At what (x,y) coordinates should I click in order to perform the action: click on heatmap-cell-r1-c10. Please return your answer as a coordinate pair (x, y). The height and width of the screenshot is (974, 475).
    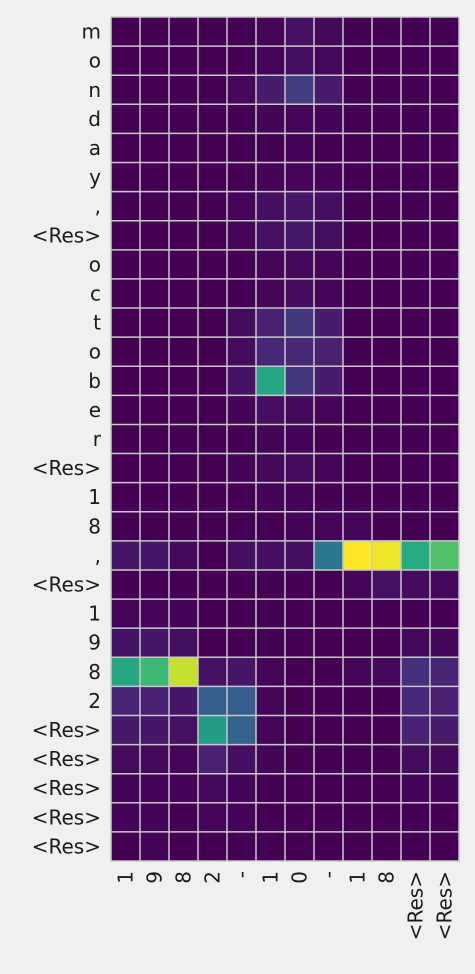
    Looking at the image, I should click on (416, 61).